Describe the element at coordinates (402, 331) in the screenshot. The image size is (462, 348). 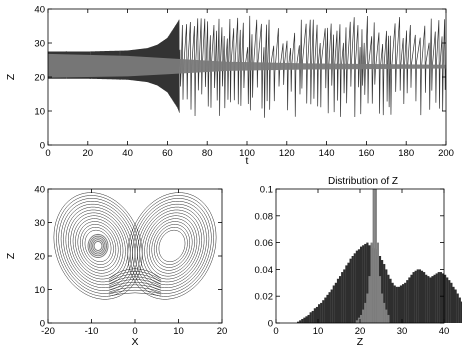
I see `x-tick-label: 30` at that location.